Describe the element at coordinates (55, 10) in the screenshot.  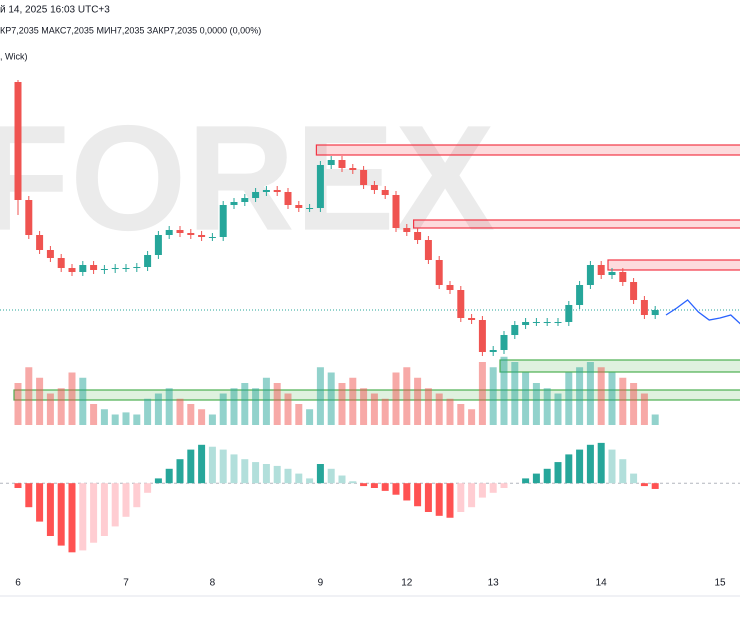
I see `header-date: й 14, 2025 16:03 UTC+3` at that location.